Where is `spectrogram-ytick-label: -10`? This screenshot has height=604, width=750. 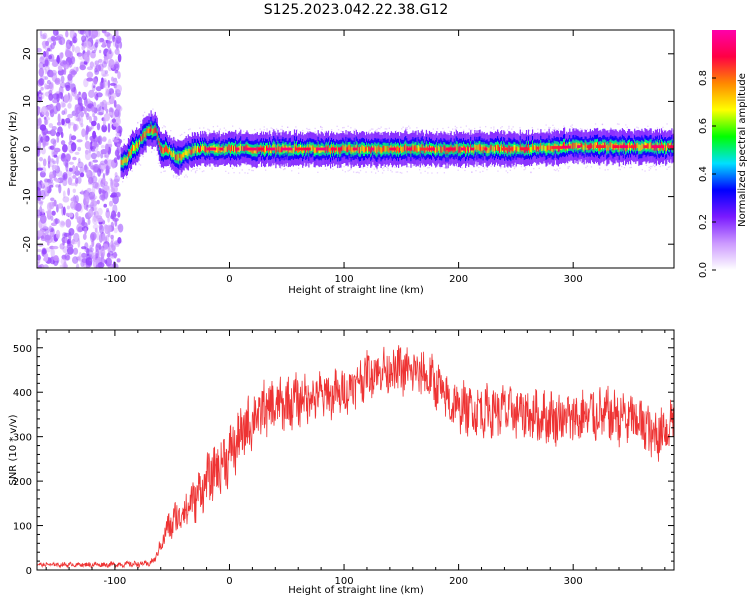
spectrogram-ytick-label: -10 is located at coordinates (27, 196).